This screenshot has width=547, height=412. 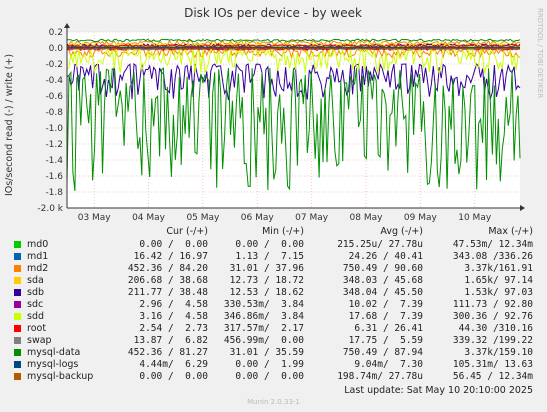 What do you see at coordinates (54, 97) in the screenshot?
I see `y-tick-label: -0.6` at bounding box center [54, 97].